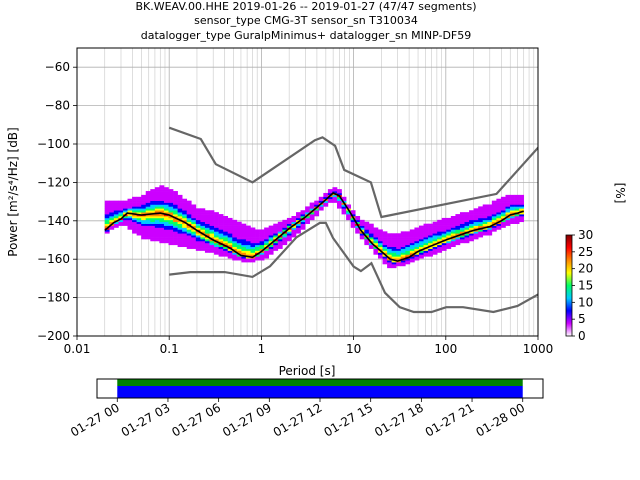  What do you see at coordinates (57, 106) in the screenshot?
I see `y-tick-label: −80` at bounding box center [57, 106].